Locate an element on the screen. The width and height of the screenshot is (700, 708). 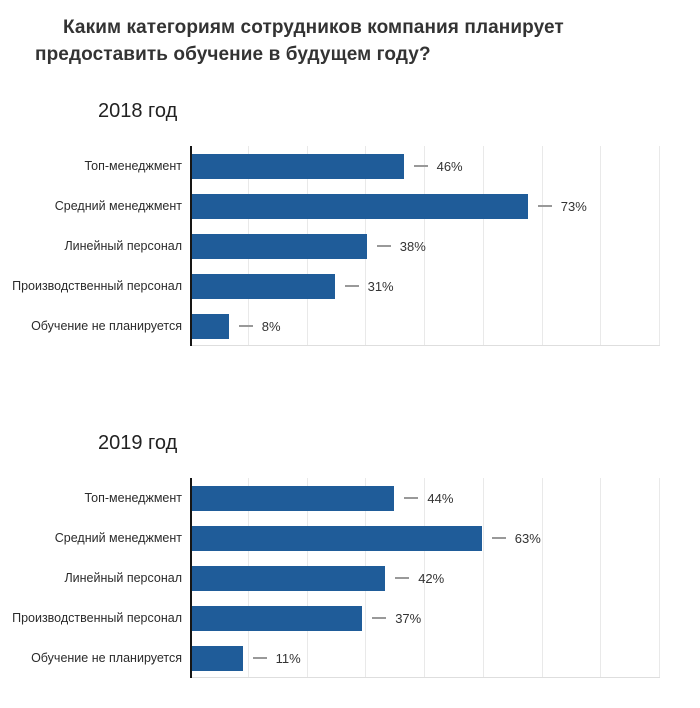
value-label: 37% is located at coordinates (408, 618).